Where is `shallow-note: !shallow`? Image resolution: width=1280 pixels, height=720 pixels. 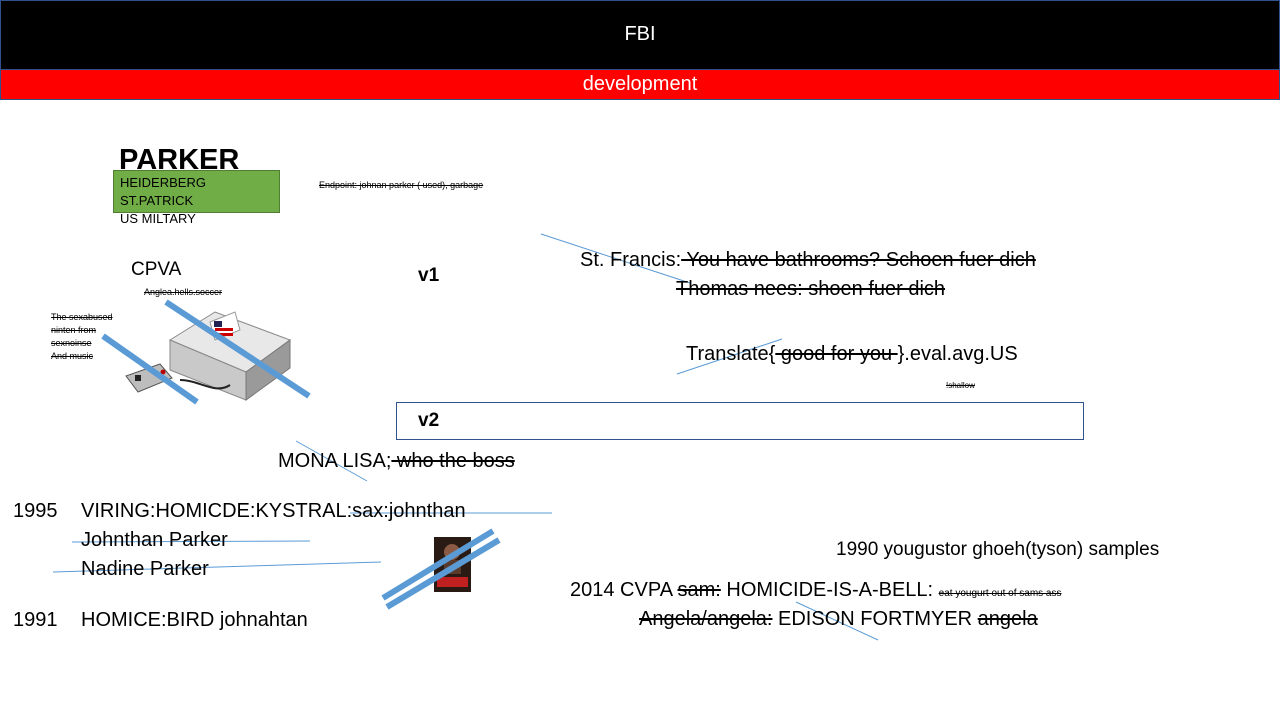 shallow-note: !shallow is located at coordinates (960, 385).